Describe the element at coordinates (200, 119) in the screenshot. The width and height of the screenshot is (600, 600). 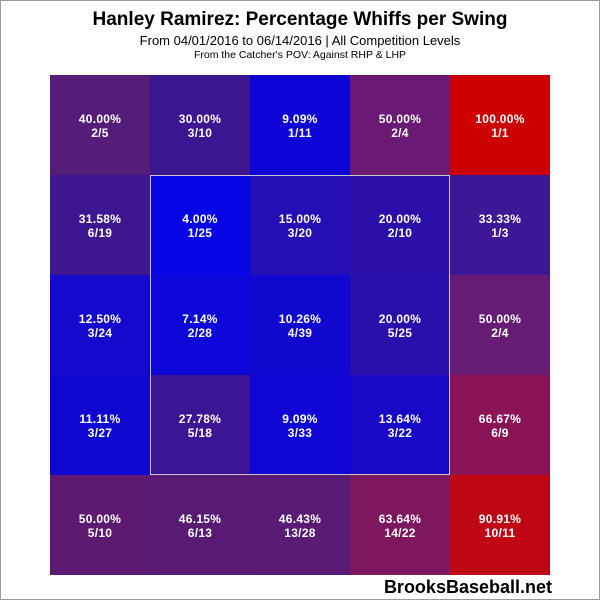
I see `cell-percentage-label: 30.00%` at that location.